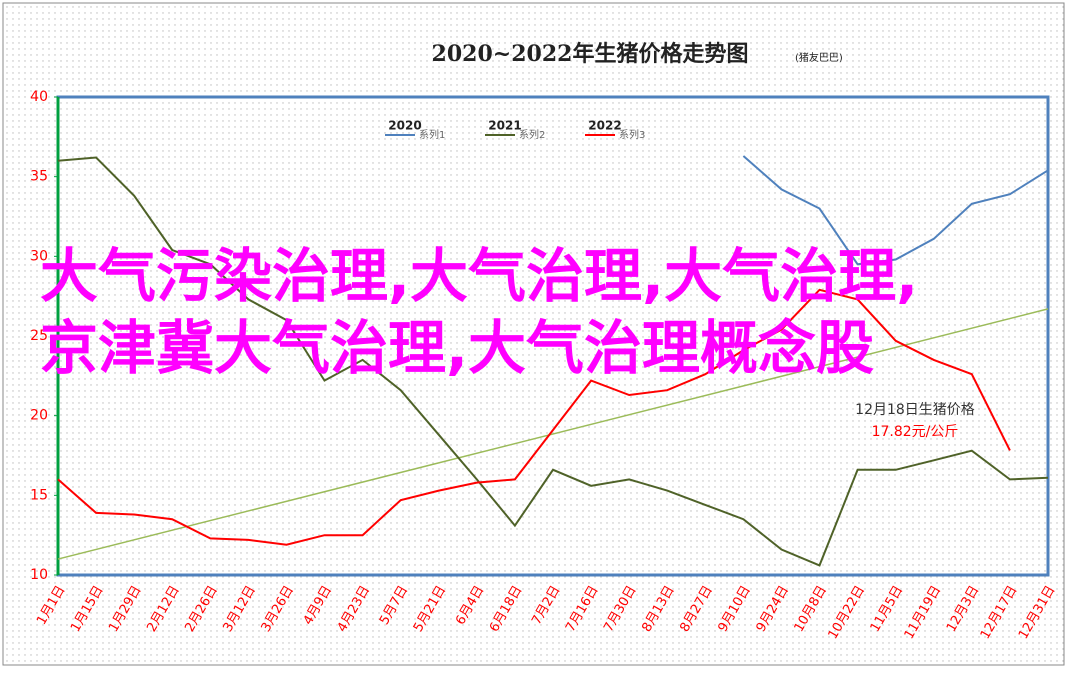 Image resolution: width=1068 pixels, height=673 pixels. I want to click on y-tick-label: 20, so click(39, 416).